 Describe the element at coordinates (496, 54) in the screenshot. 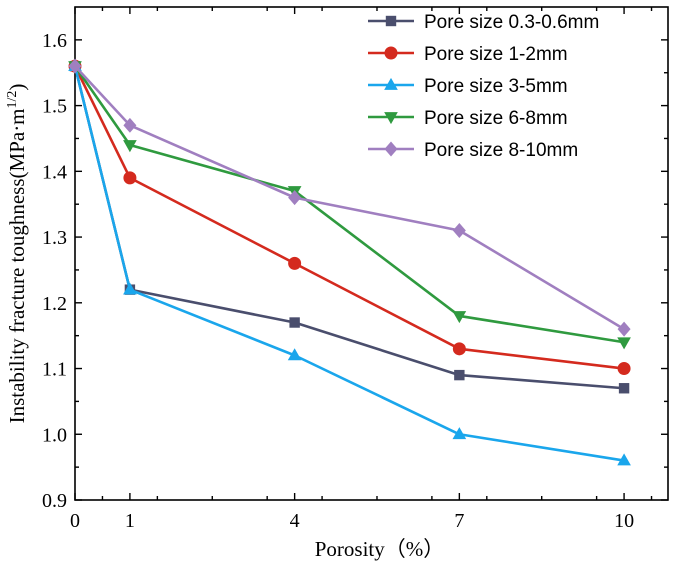

I see `legend-label: Pore size 1-2mm` at that location.